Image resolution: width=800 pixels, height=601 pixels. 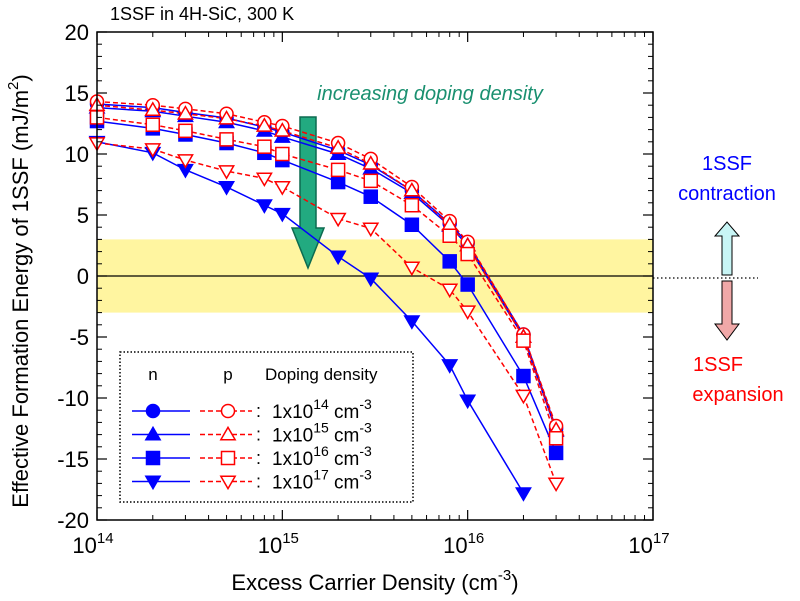 I want to click on x-axis-label-after: ), so click(x=514, y=582).